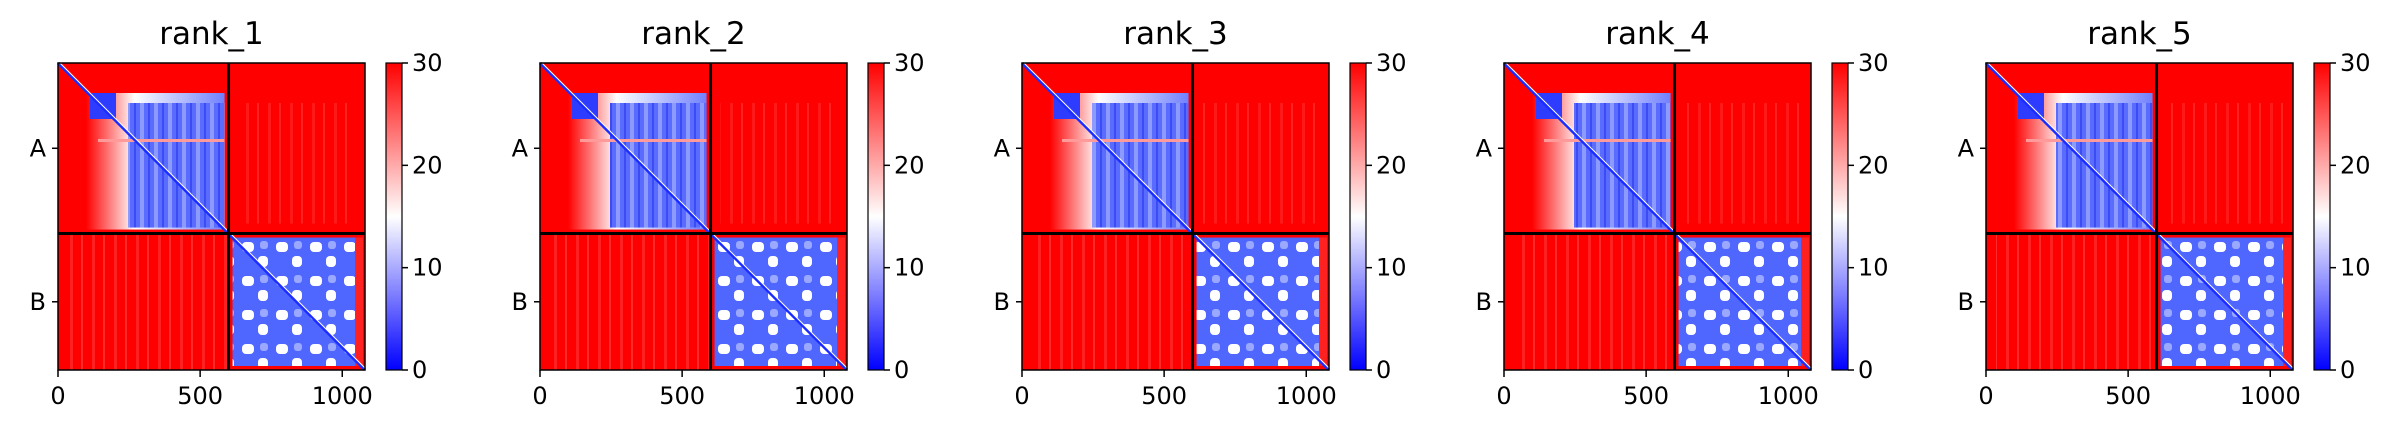 The image size is (2401, 438). What do you see at coordinates (1175, 34) in the screenshot?
I see `panel-title: rank_3` at bounding box center [1175, 34].